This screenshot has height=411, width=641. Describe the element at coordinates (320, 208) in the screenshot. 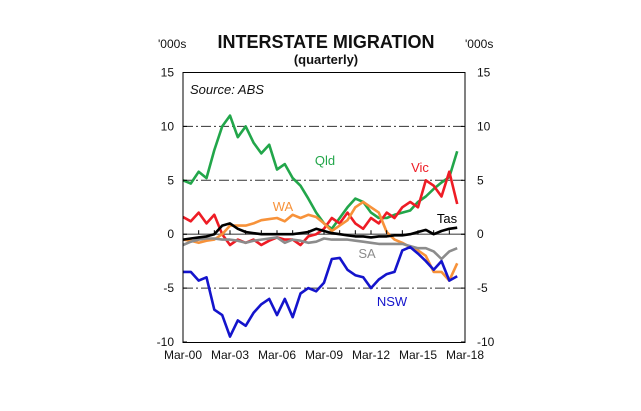

I see `series-line-vic` at that location.